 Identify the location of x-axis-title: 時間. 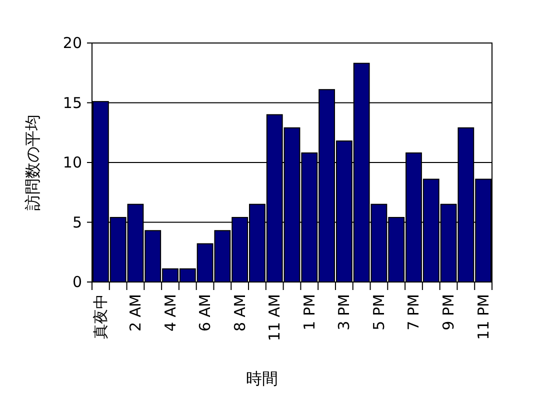
(262, 378).